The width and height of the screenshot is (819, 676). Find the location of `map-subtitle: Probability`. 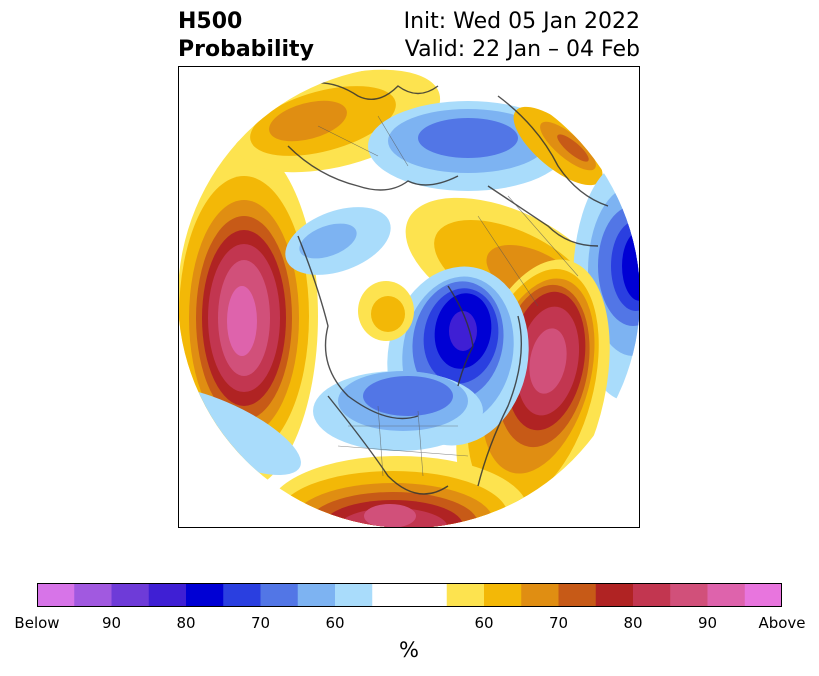

map-subtitle: Probability is located at coordinates (246, 49).